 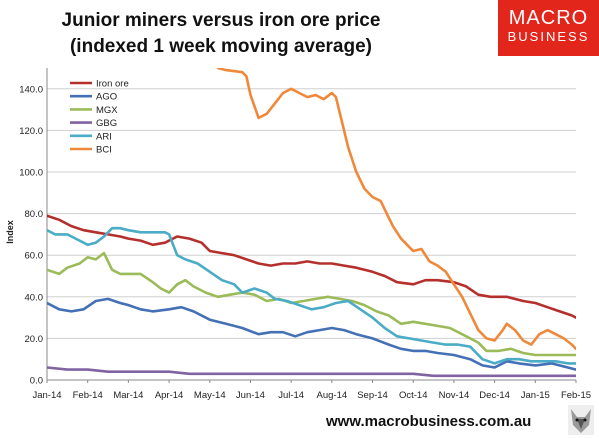 I want to click on y-tick-label: 0.0, so click(x=36, y=381).